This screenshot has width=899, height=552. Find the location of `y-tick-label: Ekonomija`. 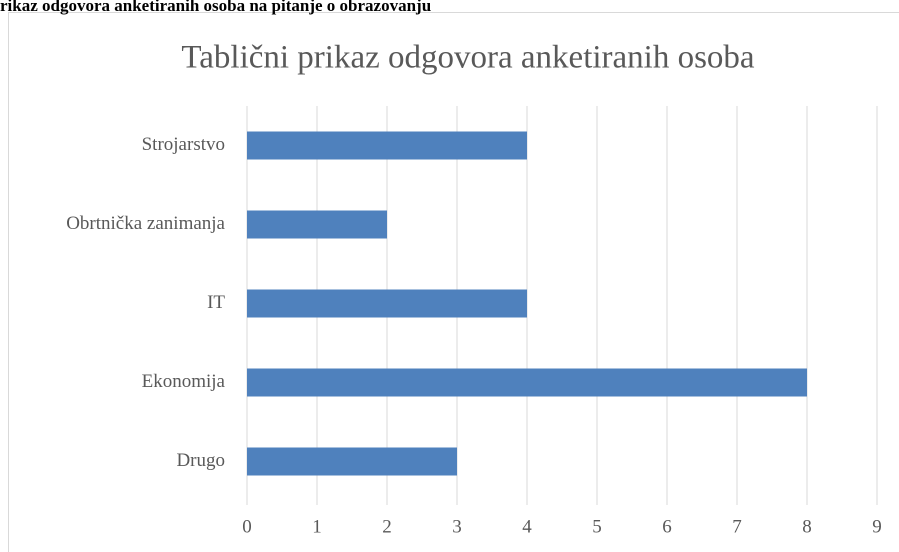

y-tick-label: Ekonomija is located at coordinates (184, 381).